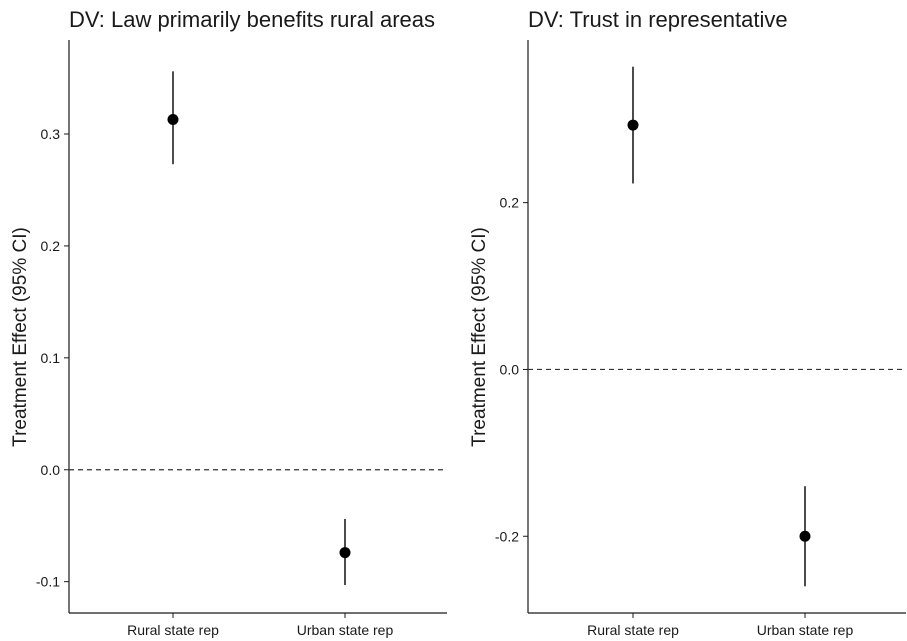 This screenshot has height=641, width=907. Describe the element at coordinates (48, 582) in the screenshot. I see `y-tick-label: -0.1` at that location.